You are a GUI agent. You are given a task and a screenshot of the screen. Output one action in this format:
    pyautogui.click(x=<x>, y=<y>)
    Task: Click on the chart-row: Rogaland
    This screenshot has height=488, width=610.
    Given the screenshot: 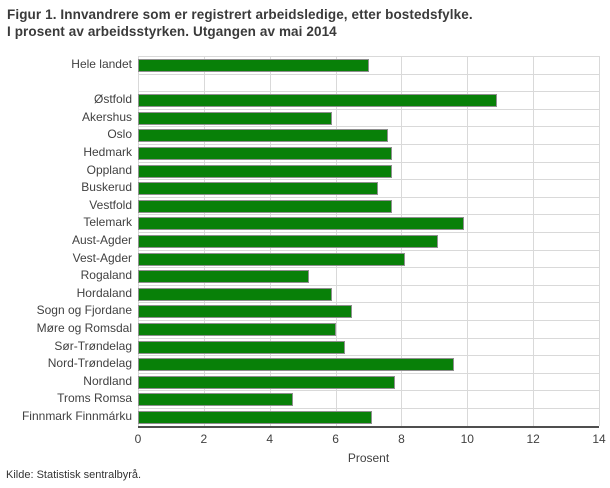 What is the action you would take?
    pyautogui.click(x=305, y=276)
    